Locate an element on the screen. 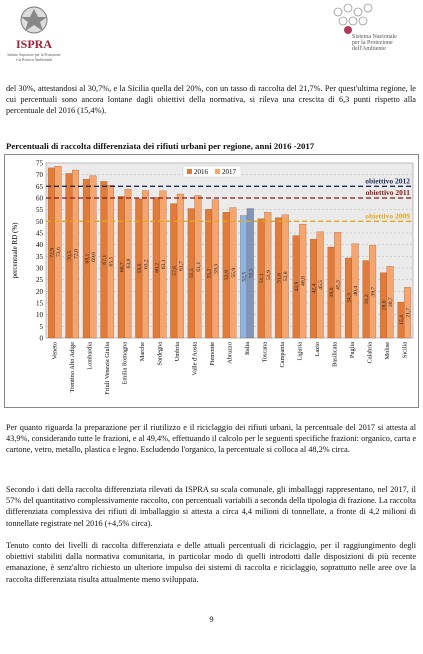 This screenshot has height=654, width=423. value-label: 39,7 is located at coordinates (374, 292).